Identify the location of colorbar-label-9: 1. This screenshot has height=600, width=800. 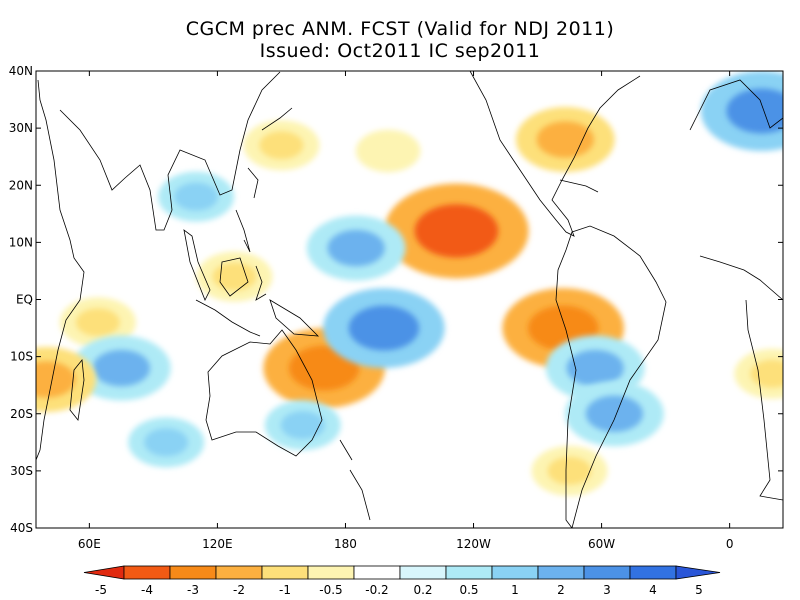
(515, 590).